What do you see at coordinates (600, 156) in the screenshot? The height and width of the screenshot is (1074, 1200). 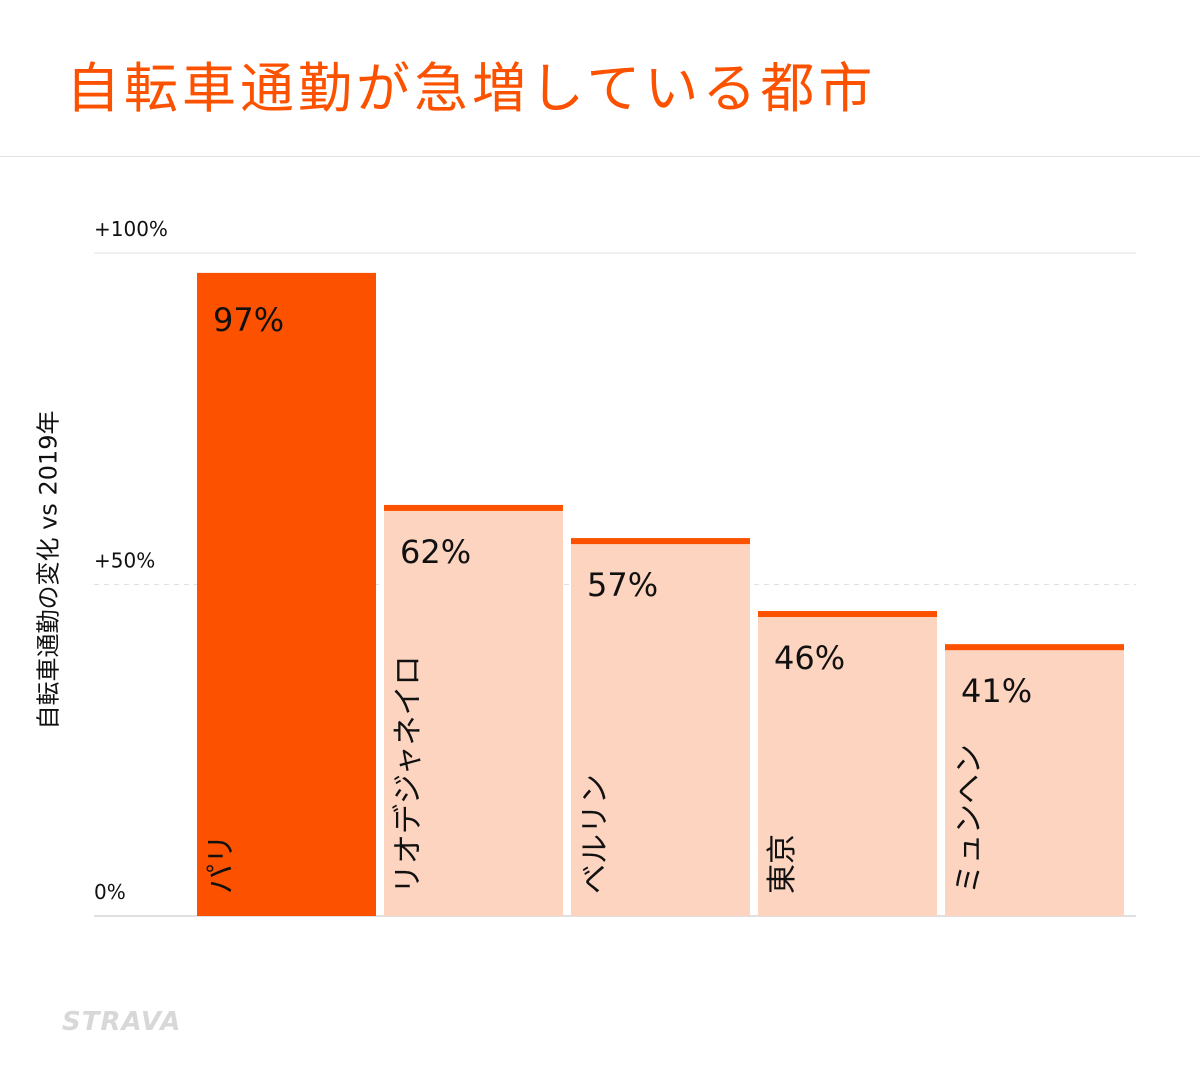 I see `header-divider` at bounding box center [600, 156].